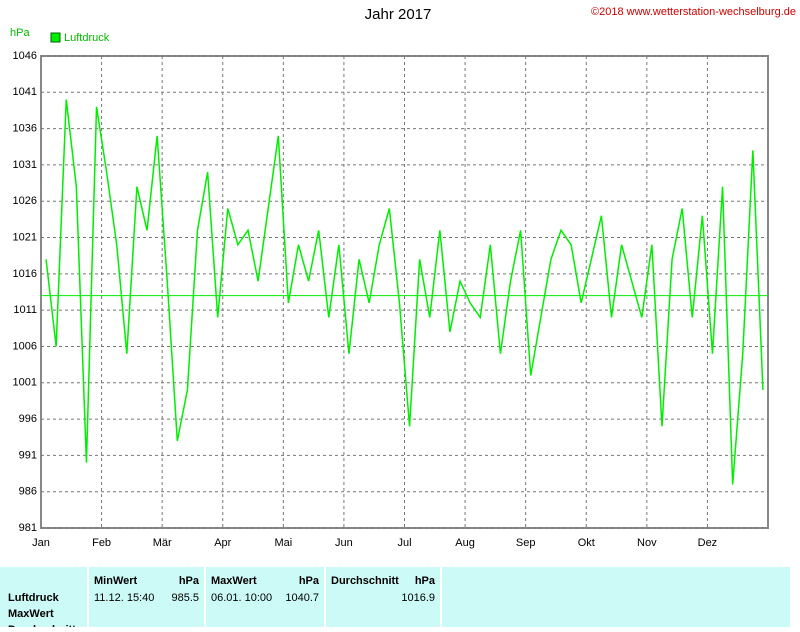  I want to click on x-tick-label: Okt, so click(586, 543).